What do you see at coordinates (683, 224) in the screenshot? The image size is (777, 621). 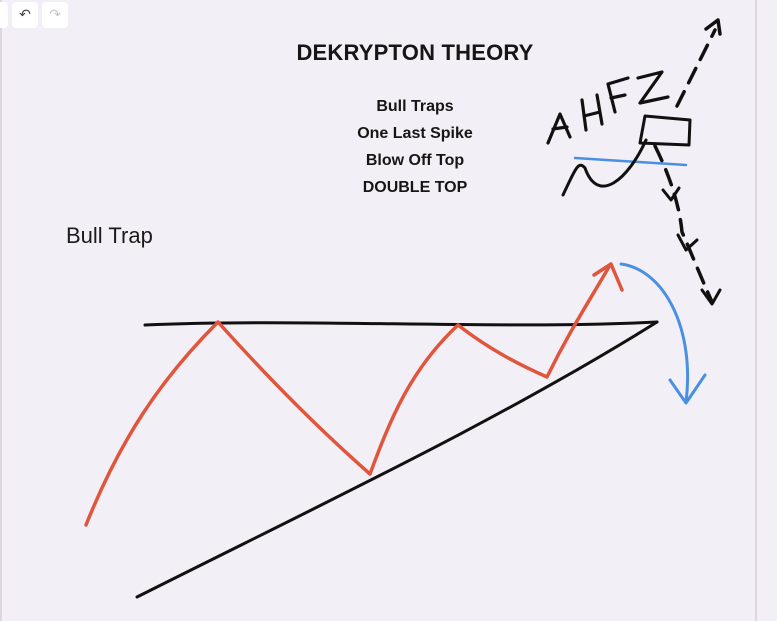 I see `dashed-arrow-down` at bounding box center [683, 224].